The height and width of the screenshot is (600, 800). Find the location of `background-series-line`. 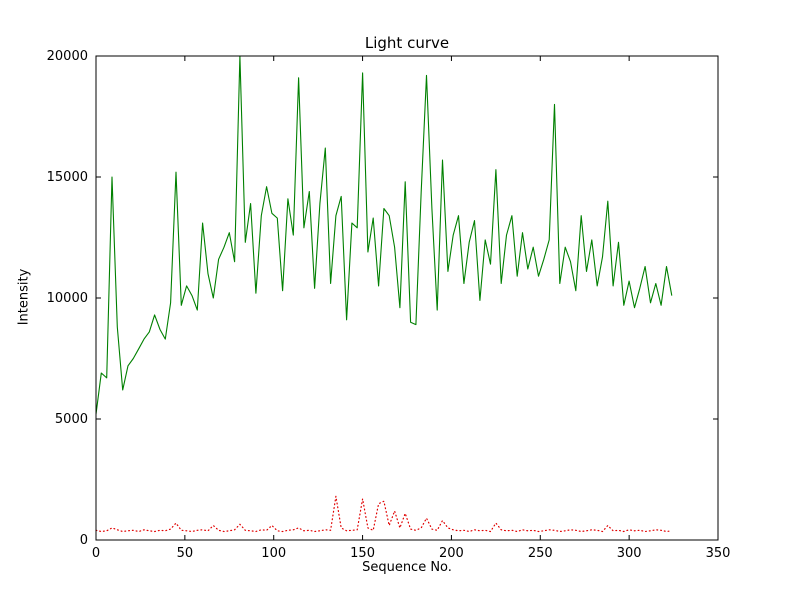

background-series-line is located at coordinates (384, 514).